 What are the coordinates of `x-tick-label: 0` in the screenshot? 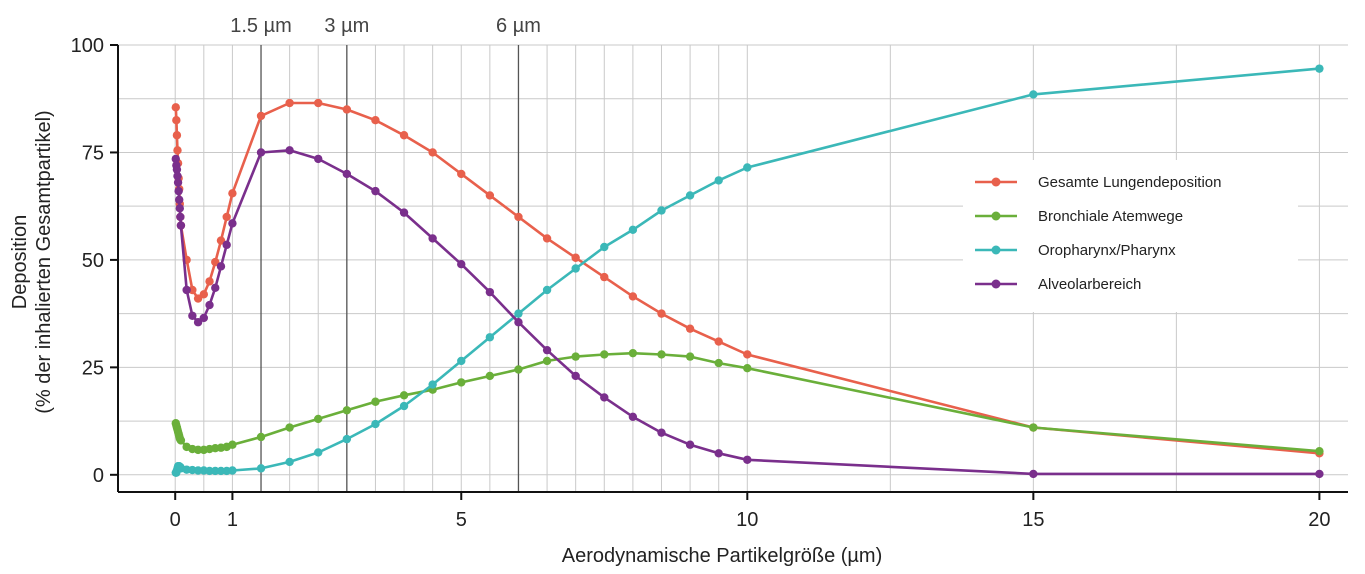 It's located at (175, 520).